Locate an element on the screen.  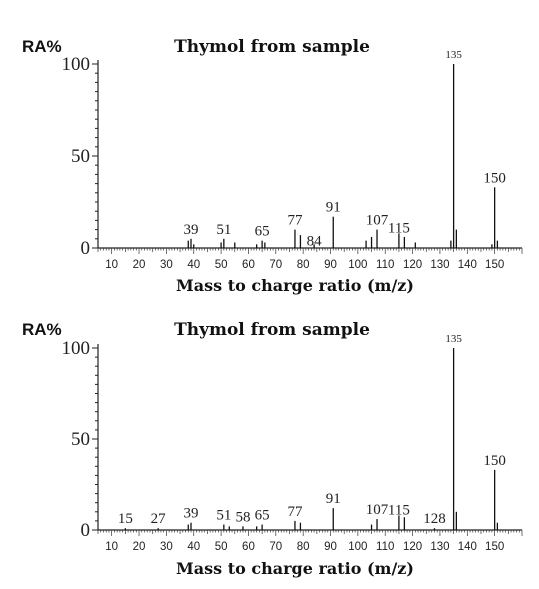
peak-label: 128 is located at coordinates (434, 519).